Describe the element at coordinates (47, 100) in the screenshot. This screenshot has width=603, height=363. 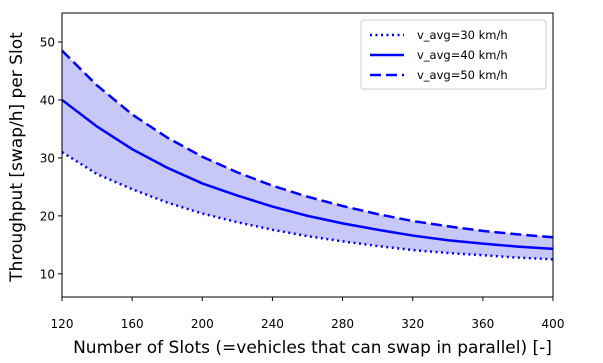
I see `y-tick-label: 40` at that location.